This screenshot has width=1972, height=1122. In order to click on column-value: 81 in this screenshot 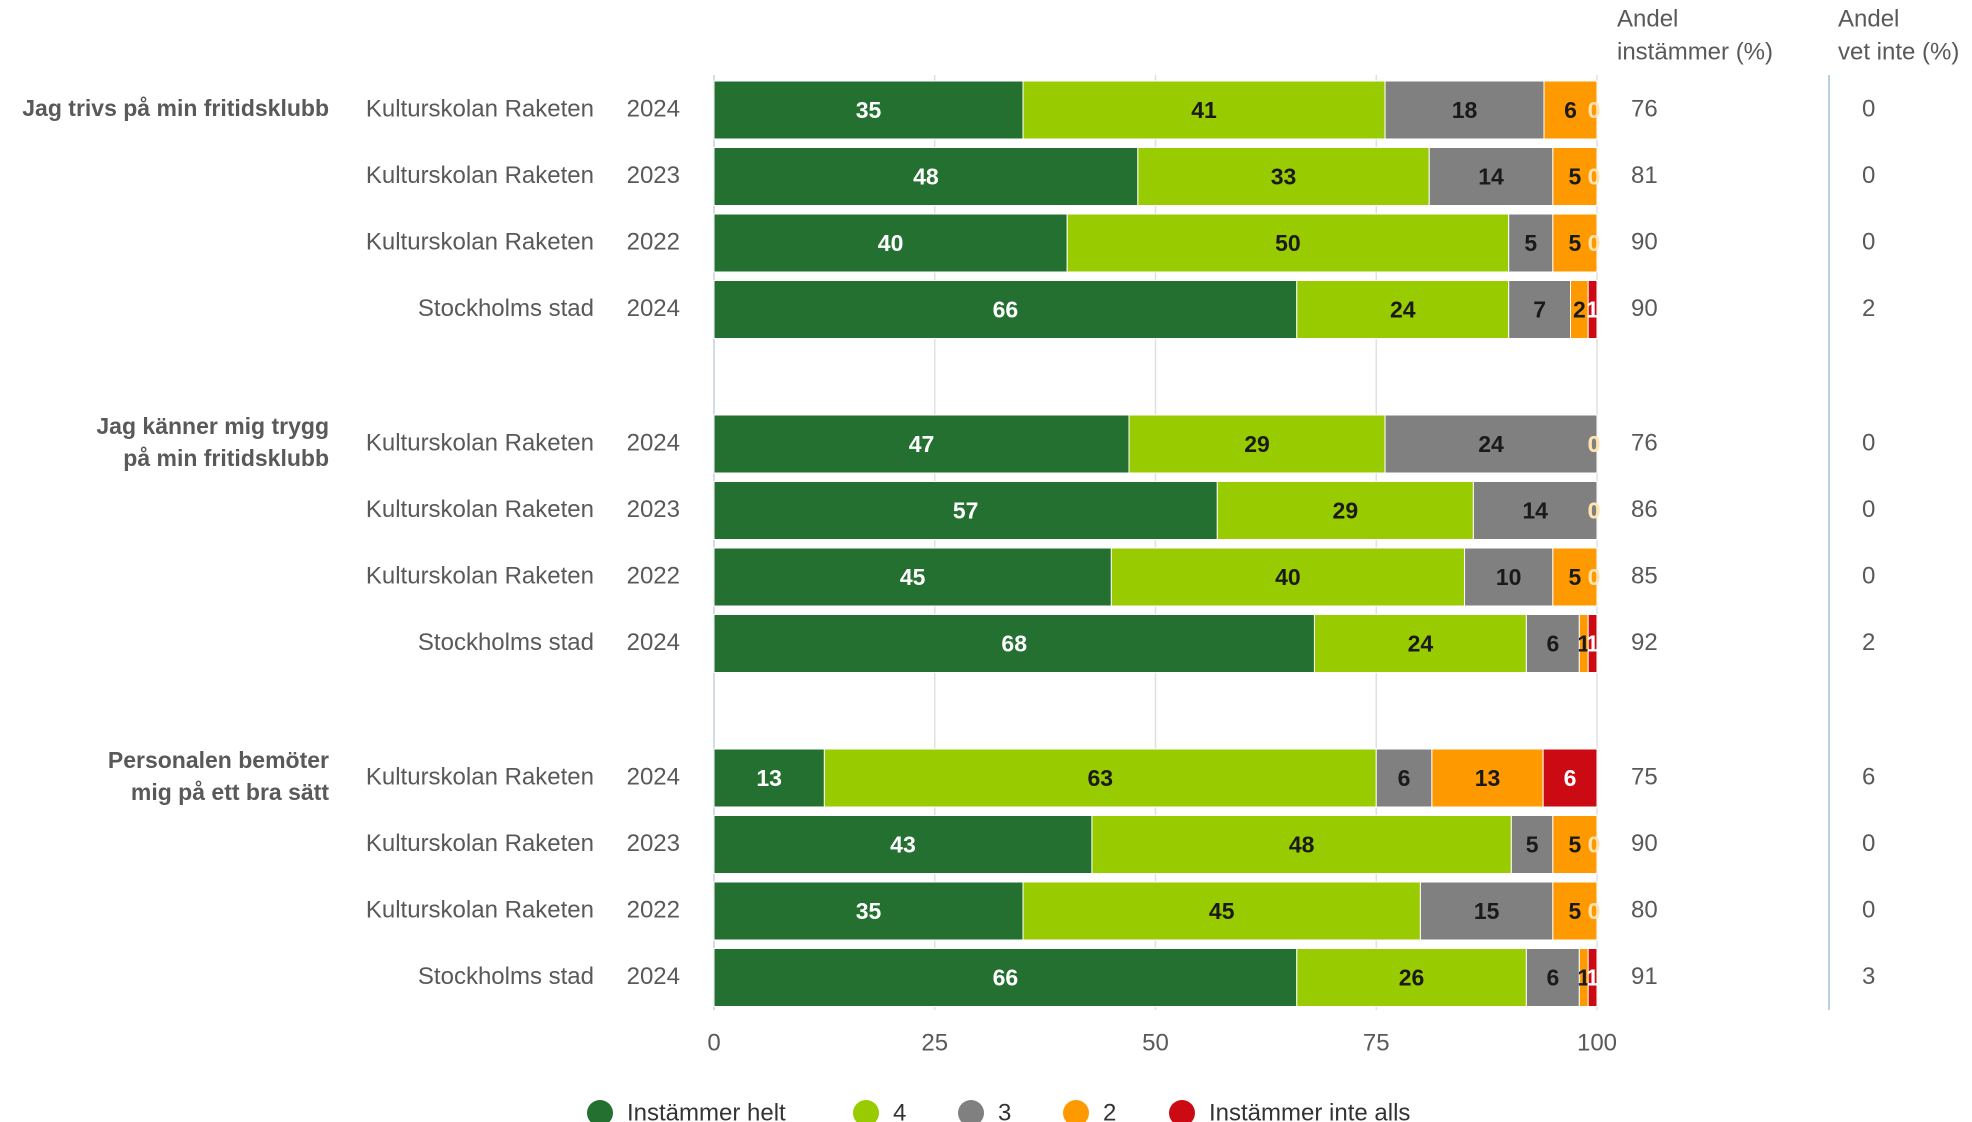, I will do `click(1644, 175)`.